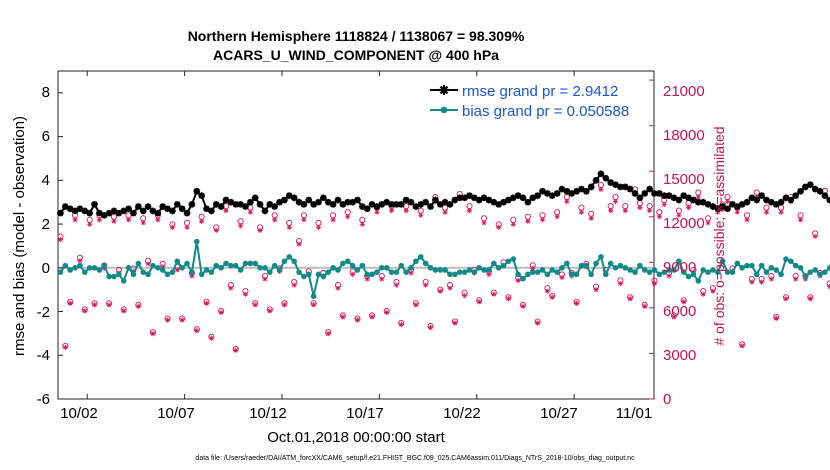  I want to click on y-right-tick-label: 6000, so click(679, 311).